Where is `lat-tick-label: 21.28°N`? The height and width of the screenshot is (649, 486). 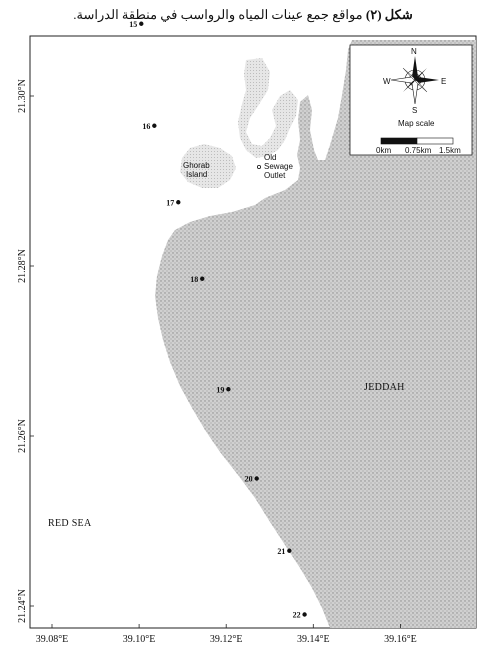 lat-tick-label: 21.28°N is located at coordinates (22, 266).